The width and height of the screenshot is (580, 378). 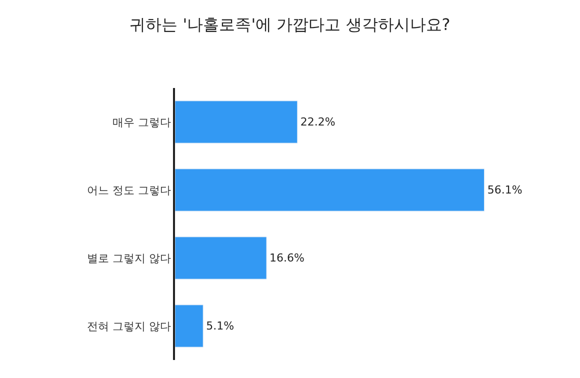 What do you see at coordinates (290, 24) in the screenshot?
I see `chart-title: 귀하는 '나홀로족'에 가깝다고 생각하시나요?` at bounding box center [290, 24].